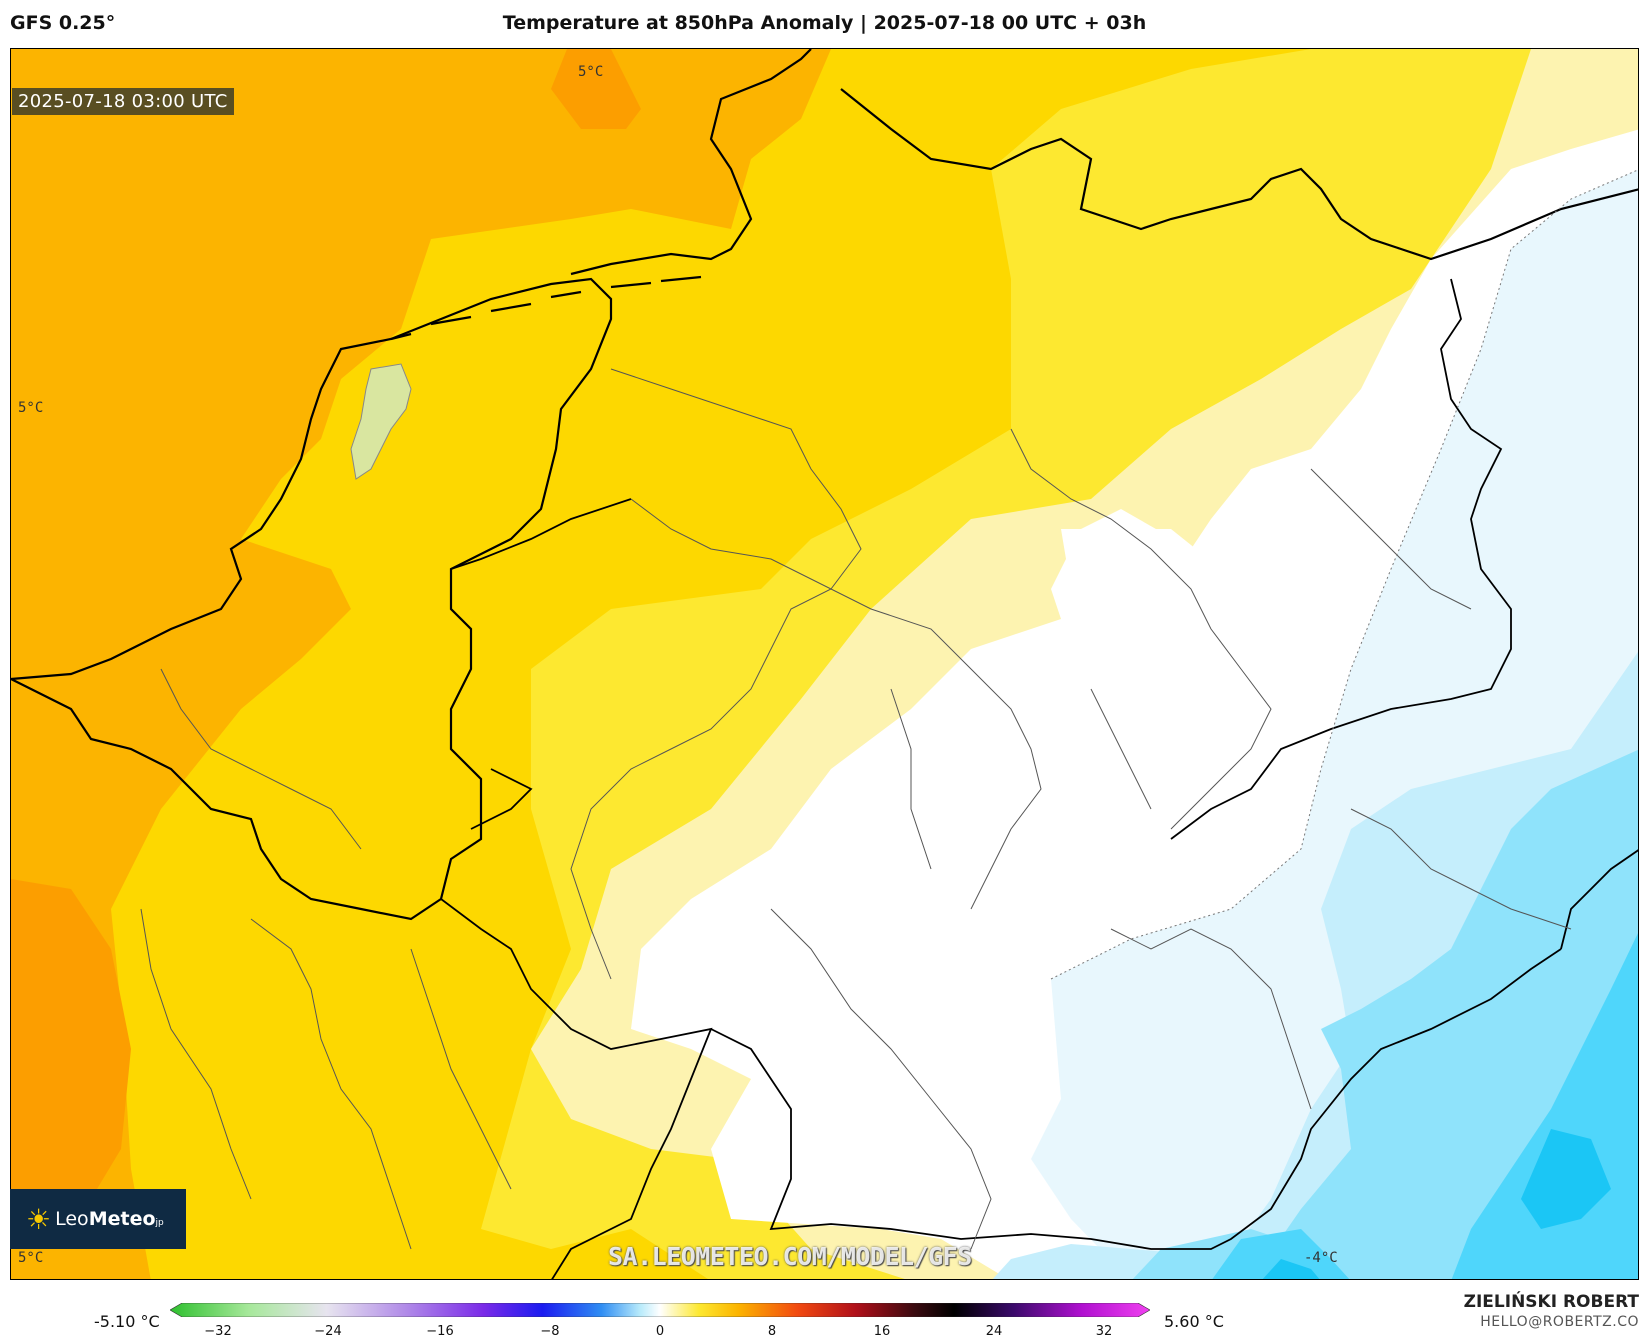 This screenshot has height=1344, width=1649. I want to click on author-name: ZIELIŃSKI ROBERT, so click(1551, 1302).